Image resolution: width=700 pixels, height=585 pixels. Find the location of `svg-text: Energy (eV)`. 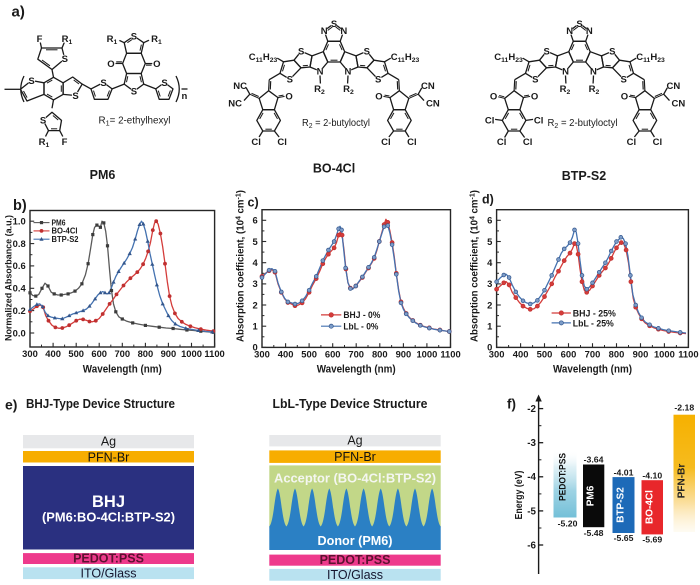

svg-text: Energy (eV) is located at coordinates (519, 495).